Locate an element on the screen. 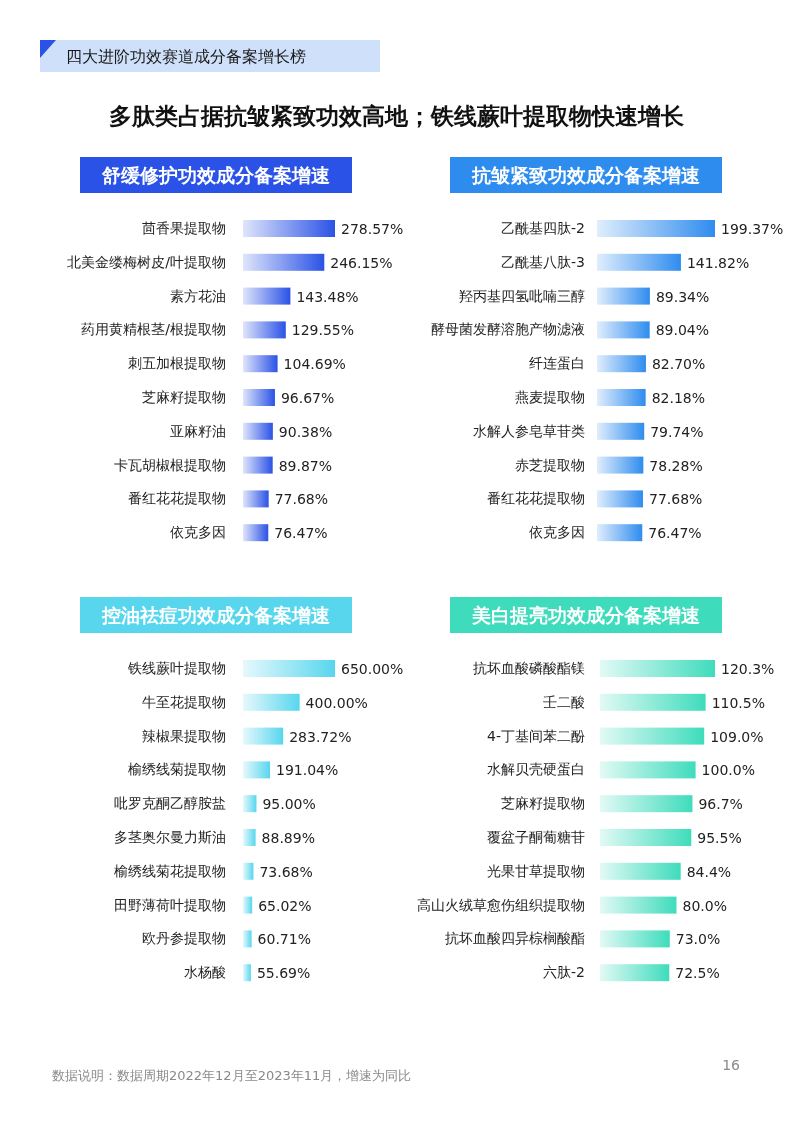 Image resolution: width=793 pixels, height=1122 pixels. y-tick-label: 酵母菌发酵溶胞产物滤液 is located at coordinates (508, 329).